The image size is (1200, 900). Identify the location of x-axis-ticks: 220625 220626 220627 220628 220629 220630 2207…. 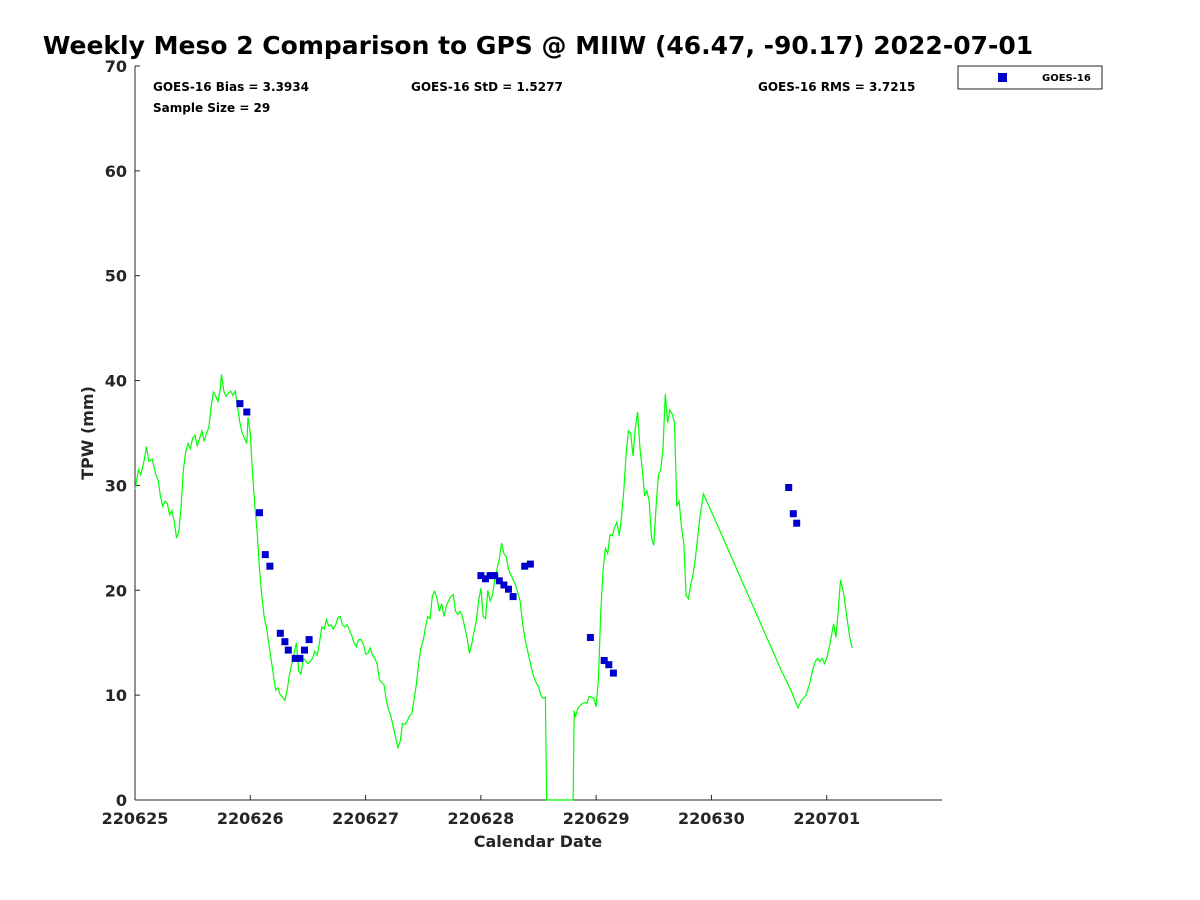
(481, 811).